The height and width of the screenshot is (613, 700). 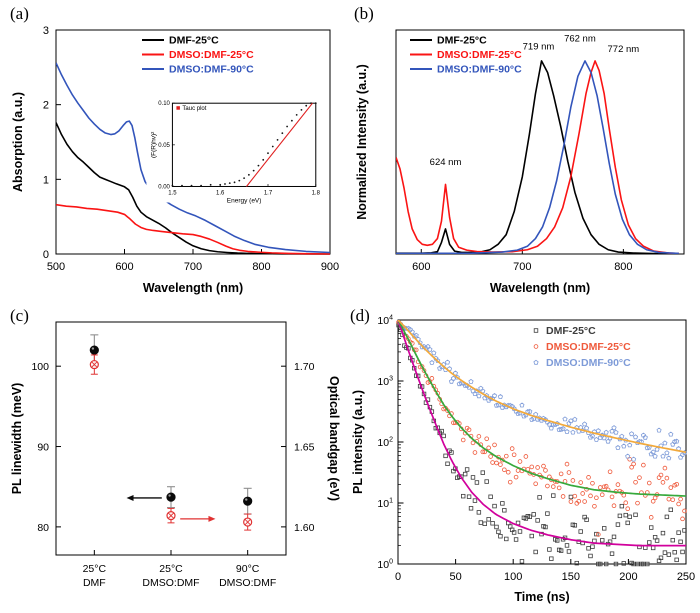 What do you see at coordinates (268, 193) in the screenshot?
I see `svg-text: 1.7` at bounding box center [268, 193].